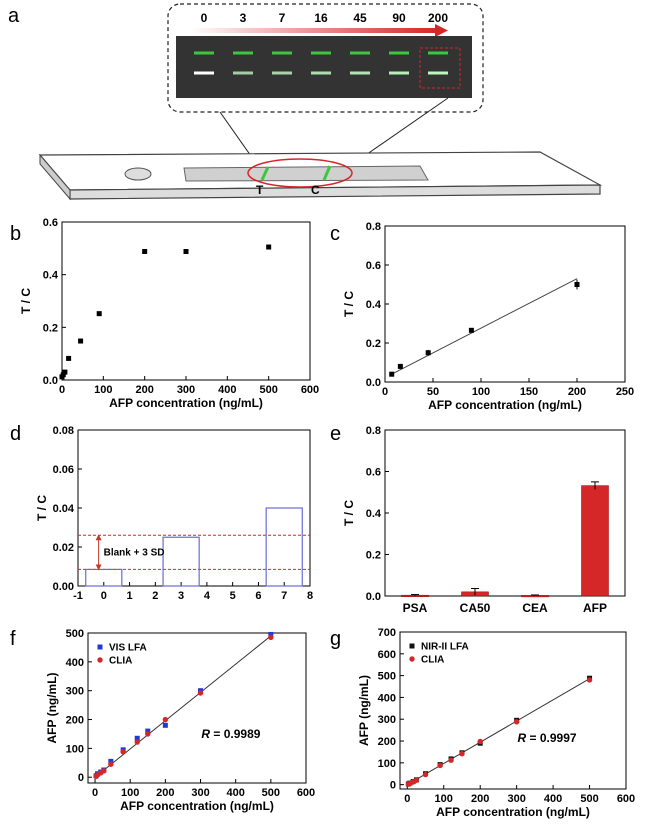 Image resolution: width=650 pixels, height=838 pixels. Describe the element at coordinates (15, 434) in the screenshot. I see `panel-label-d: d` at that location.